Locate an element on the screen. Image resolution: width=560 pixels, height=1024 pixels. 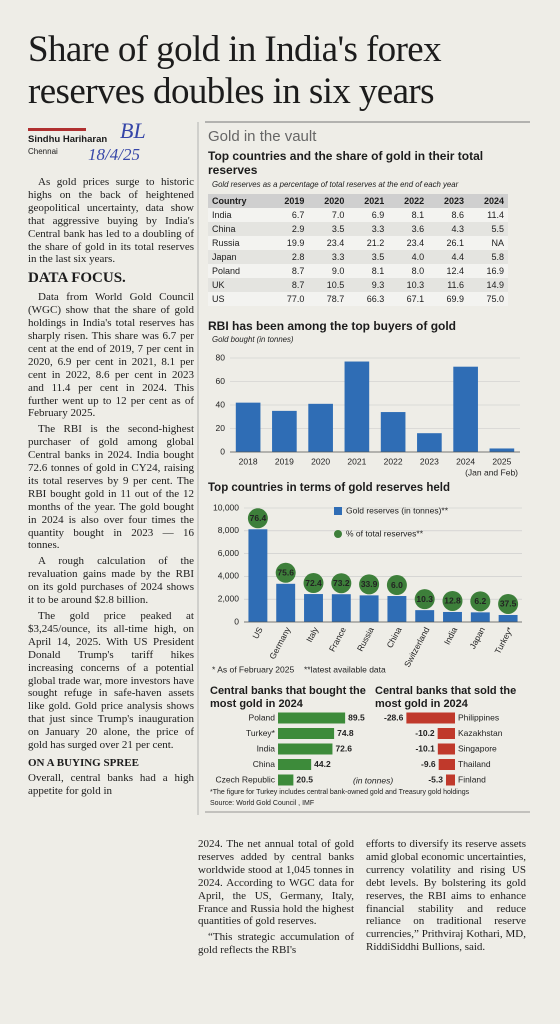
category-label: Singapore is located at coordinates (477, 748).